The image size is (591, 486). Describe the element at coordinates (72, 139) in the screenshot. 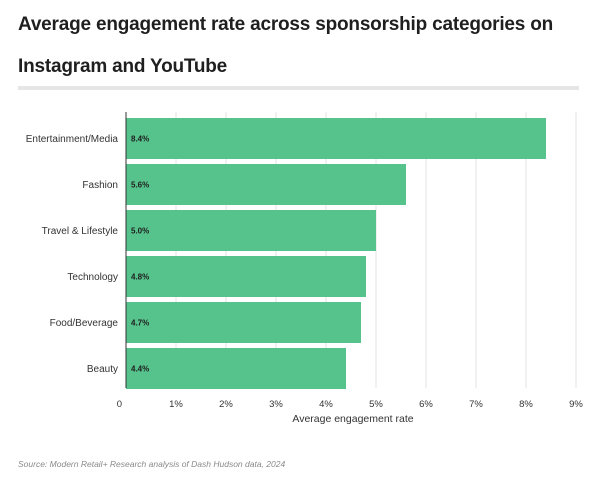

I see `category-label: Entertainment/Media` at that location.